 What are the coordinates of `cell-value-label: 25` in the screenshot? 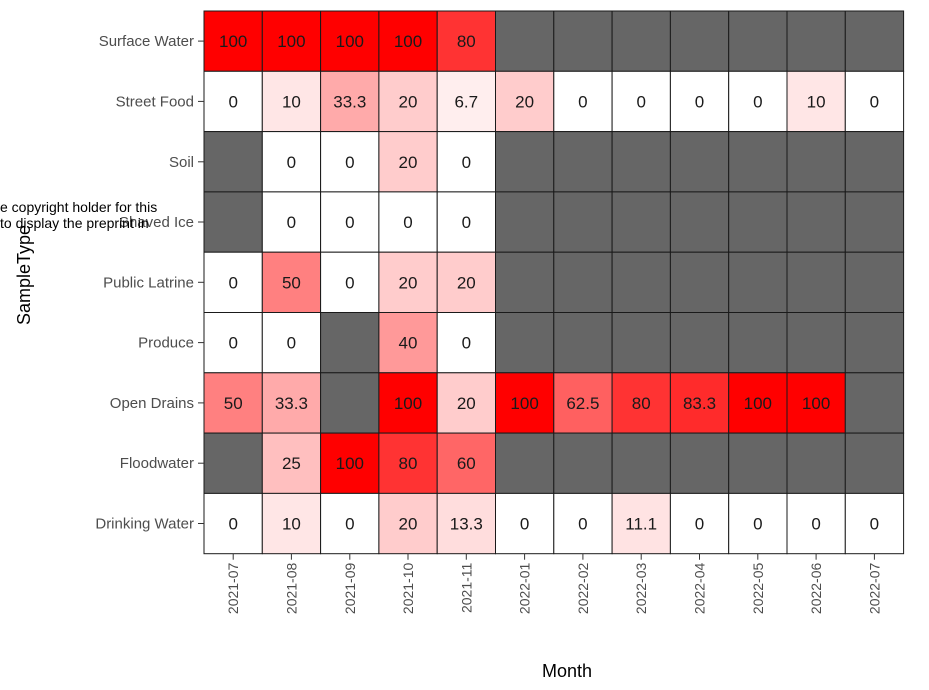 It's located at (291, 463).